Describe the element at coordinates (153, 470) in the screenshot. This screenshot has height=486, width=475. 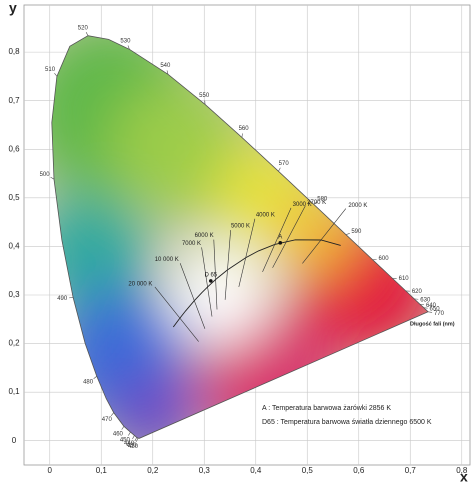
I see `x-tick-label: 0,2` at that location.